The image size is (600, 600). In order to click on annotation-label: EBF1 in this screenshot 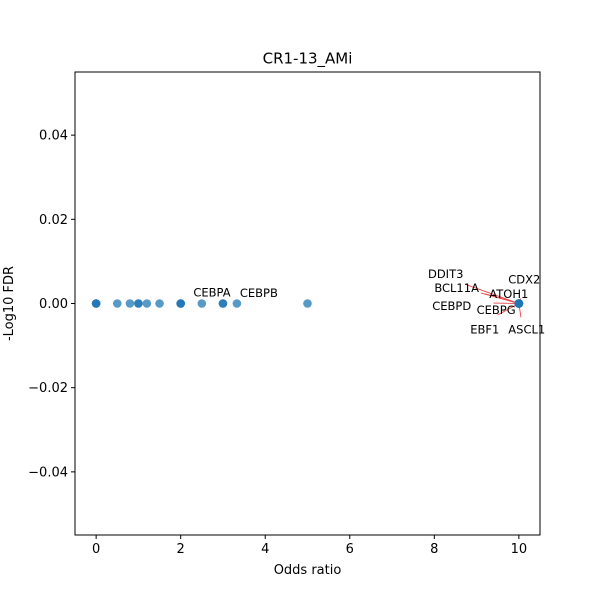, I will do `click(484, 329)`.